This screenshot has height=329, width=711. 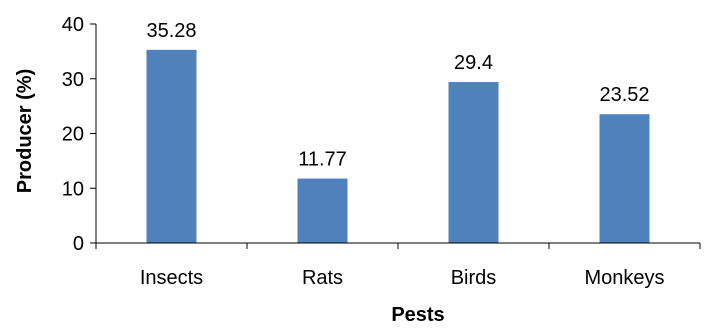 What do you see at coordinates (322, 210) in the screenshot?
I see `bar-rats` at bounding box center [322, 210].